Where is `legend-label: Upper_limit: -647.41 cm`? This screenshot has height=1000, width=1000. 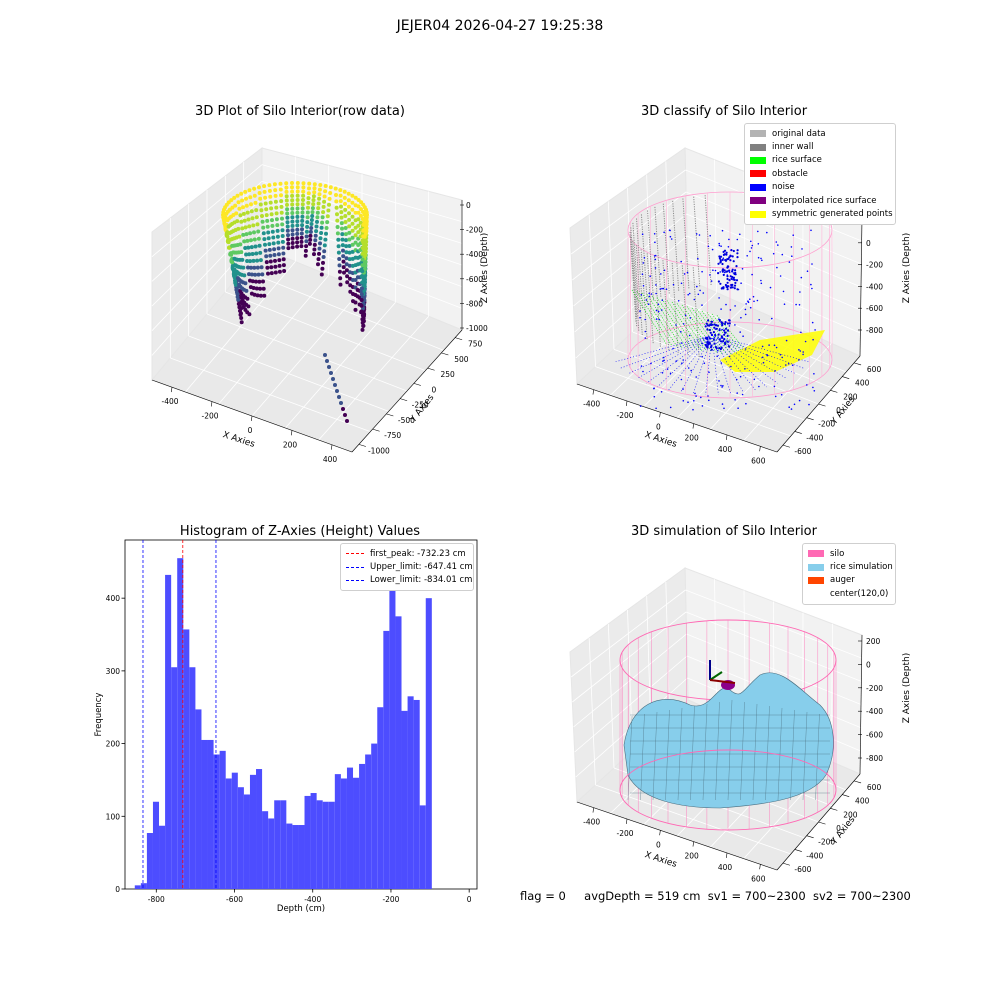 legend-label: Upper_limit: -647.41 cm is located at coordinates (421, 567).